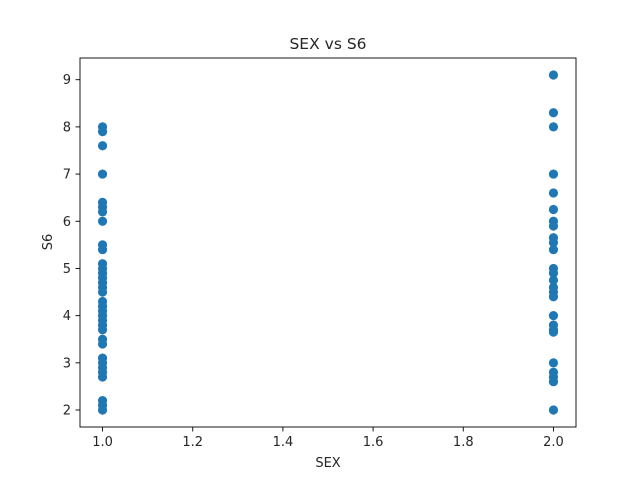  What do you see at coordinates (48, 242) in the screenshot?
I see `y-axis-label: S6` at bounding box center [48, 242].